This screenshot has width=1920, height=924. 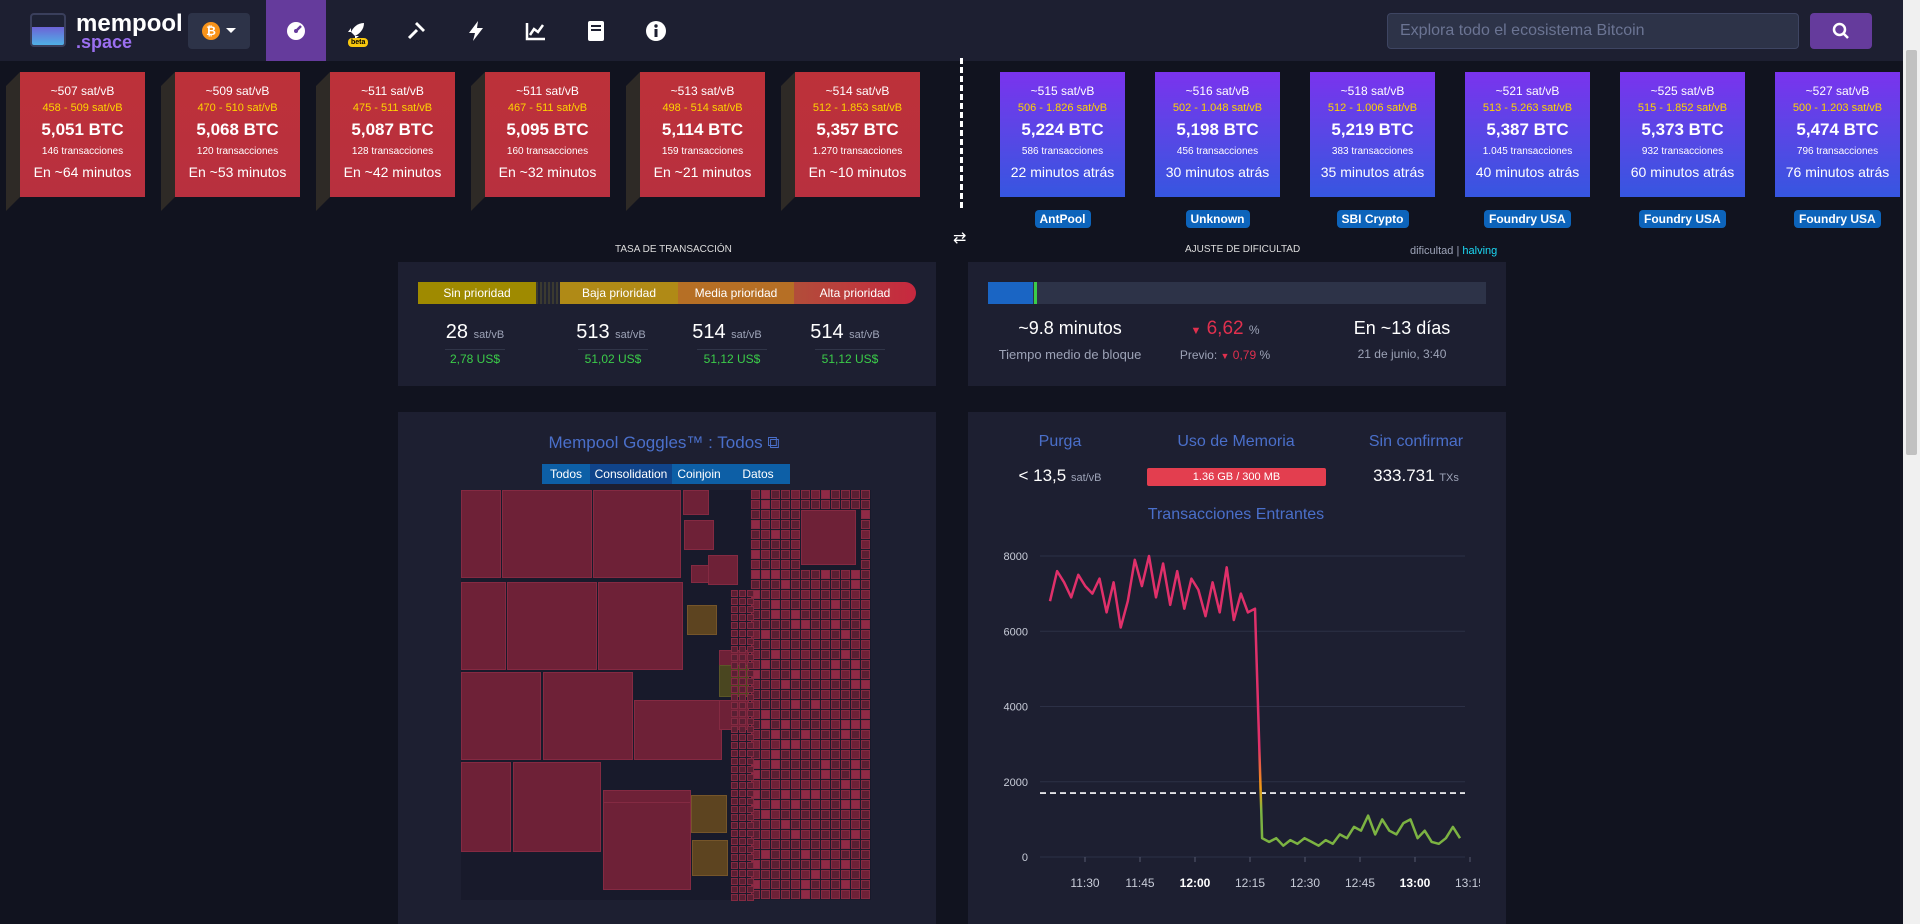 What do you see at coordinates (699, 474) in the screenshot?
I see `goggles-tab-coinjoin: Coinjoin` at bounding box center [699, 474].